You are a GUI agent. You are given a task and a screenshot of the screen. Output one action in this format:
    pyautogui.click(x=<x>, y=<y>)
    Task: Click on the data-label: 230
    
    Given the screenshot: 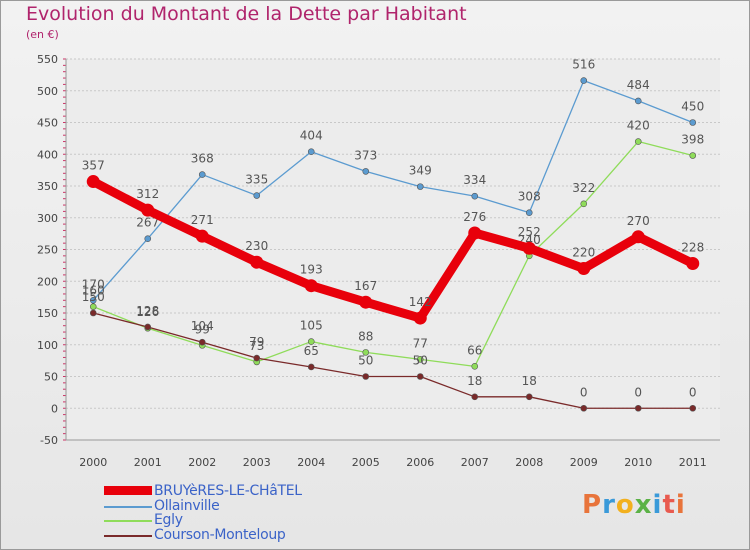 What is the action you would take?
    pyautogui.click(x=256, y=246)
    